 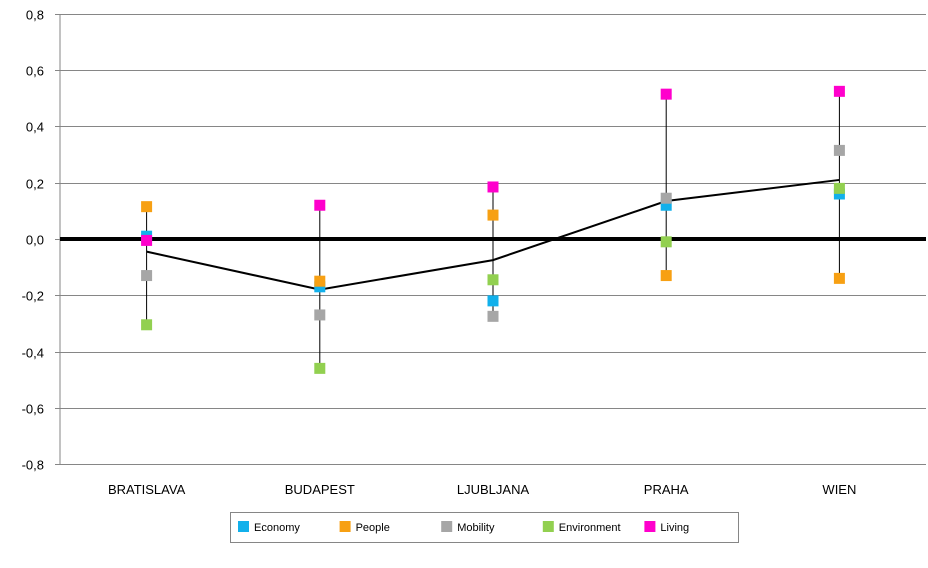 What do you see at coordinates (35, 15) in the screenshot?
I see `y-tick-label: 0,8` at bounding box center [35, 15].